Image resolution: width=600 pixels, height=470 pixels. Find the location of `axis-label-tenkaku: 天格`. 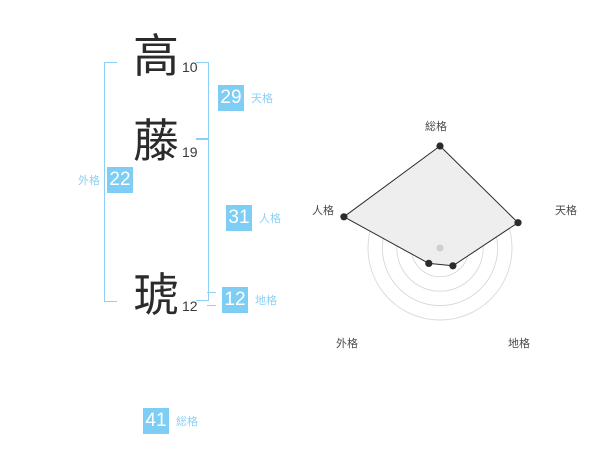

axis-label-tenkaku: 天格 is located at coordinates (566, 210).